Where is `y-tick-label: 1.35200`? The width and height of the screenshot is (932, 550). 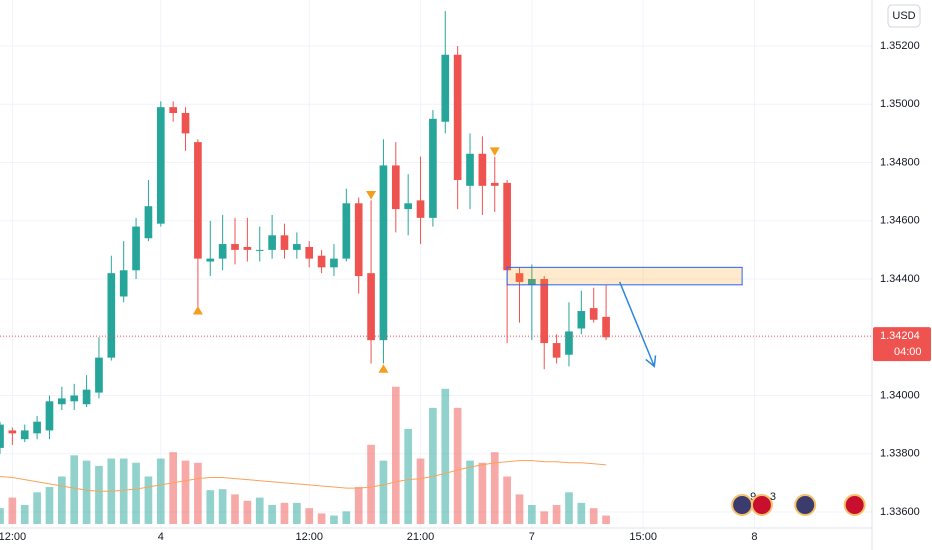 y-tick-label: 1.35200 is located at coordinates (900, 46).